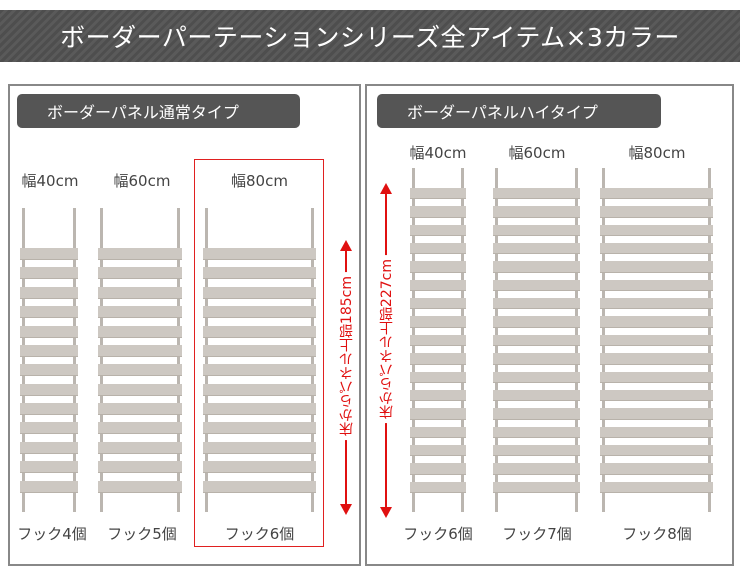 The height and width of the screenshot is (579, 740). I want to click on title-banner: ボーダーパーテーションシリーズ全アイテム×3カラー, so click(370, 36).